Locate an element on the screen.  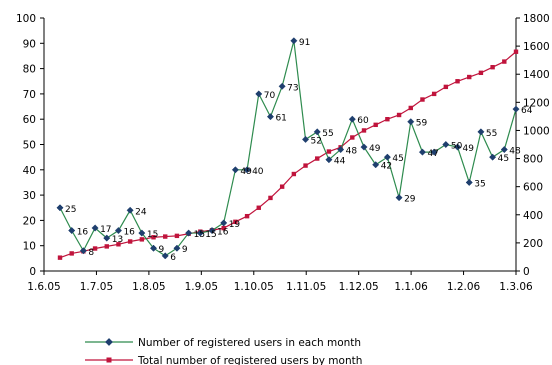
monthly-data-label: 40 is located at coordinates (258, 172).